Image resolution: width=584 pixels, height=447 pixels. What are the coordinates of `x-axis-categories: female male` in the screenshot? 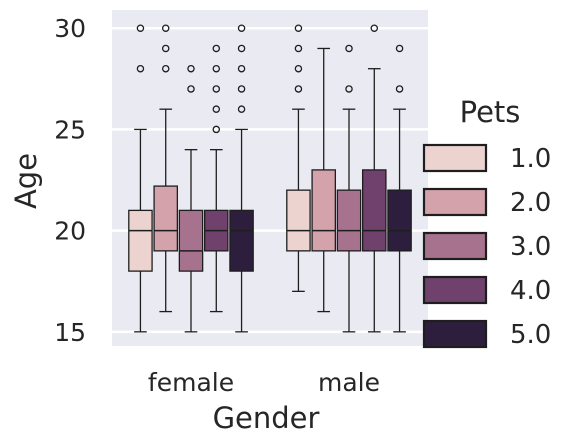 It's located at (264, 382).